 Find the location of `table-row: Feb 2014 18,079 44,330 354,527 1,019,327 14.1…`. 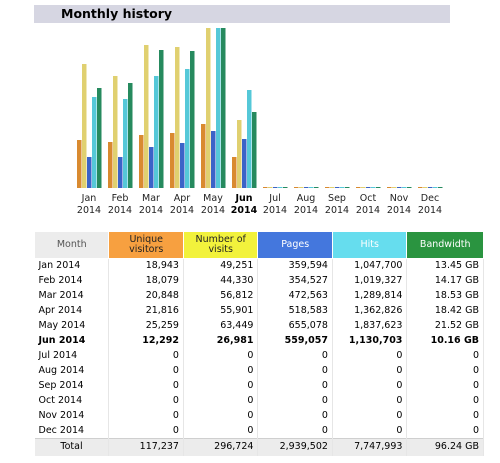

table-row: Feb 2014 18,079 44,330 354,527 1,019,327 14.1… is located at coordinates (259, 281).